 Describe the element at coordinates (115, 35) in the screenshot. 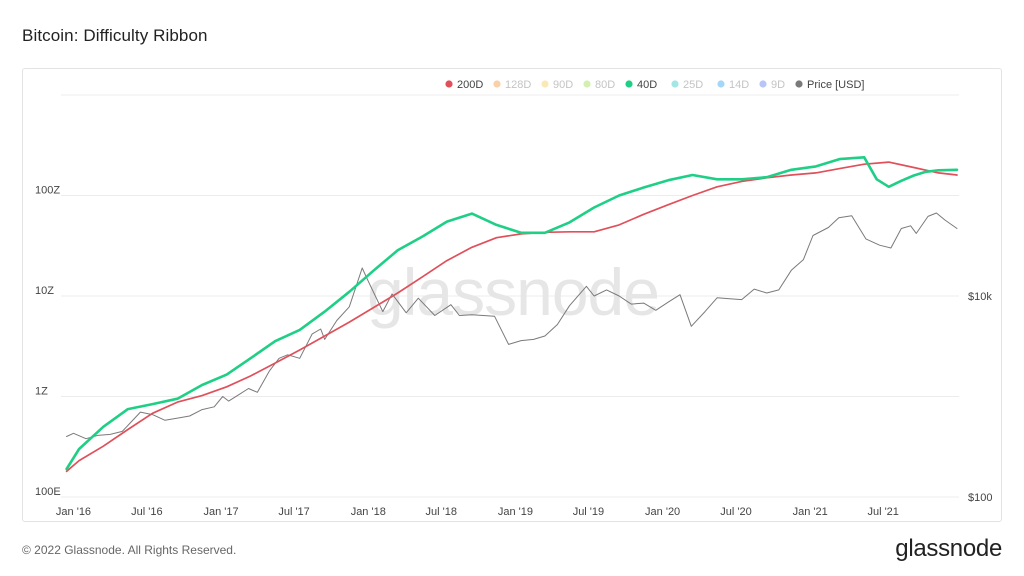

I see `page-title: Bitcoin: Difficulty Ribbon` at that location.